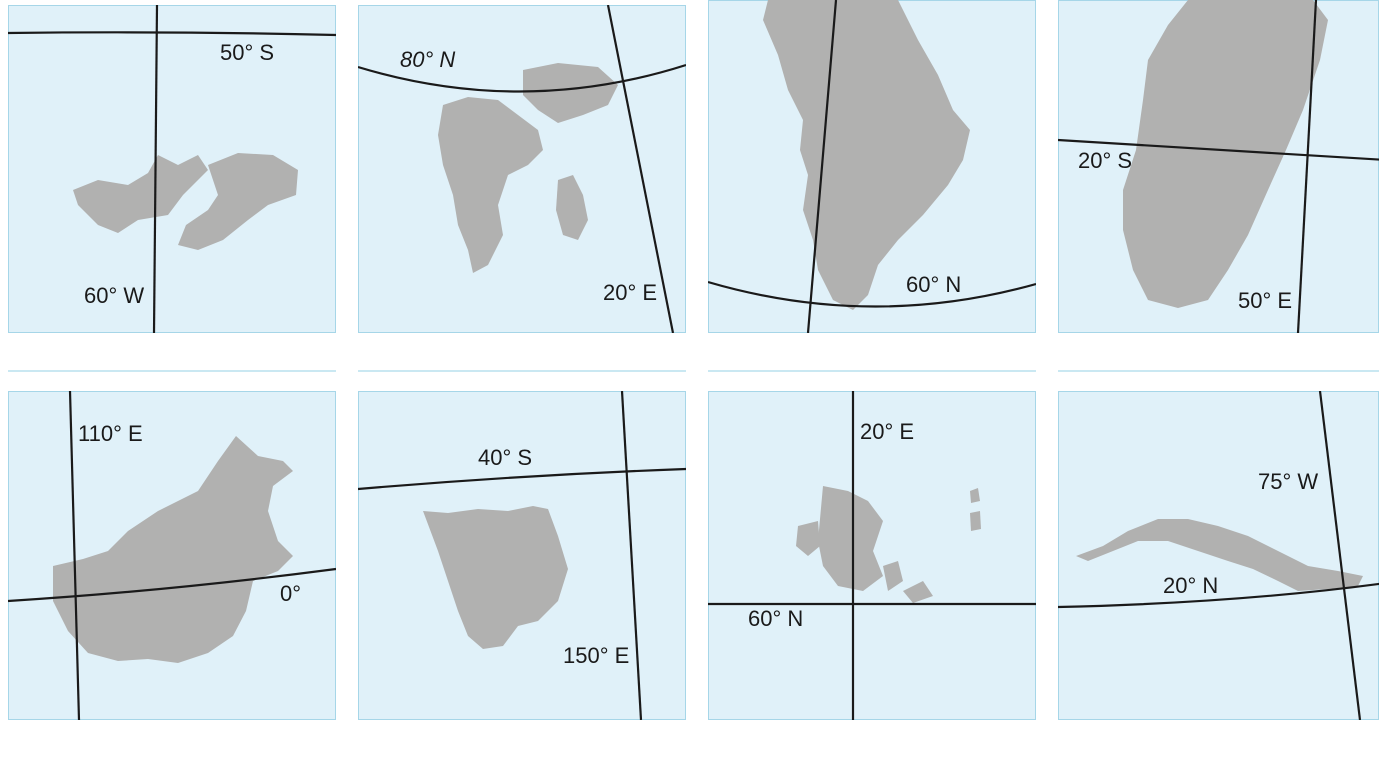 The image size is (1379, 758). I want to click on coordinate-label: 75° W, so click(1288, 481).